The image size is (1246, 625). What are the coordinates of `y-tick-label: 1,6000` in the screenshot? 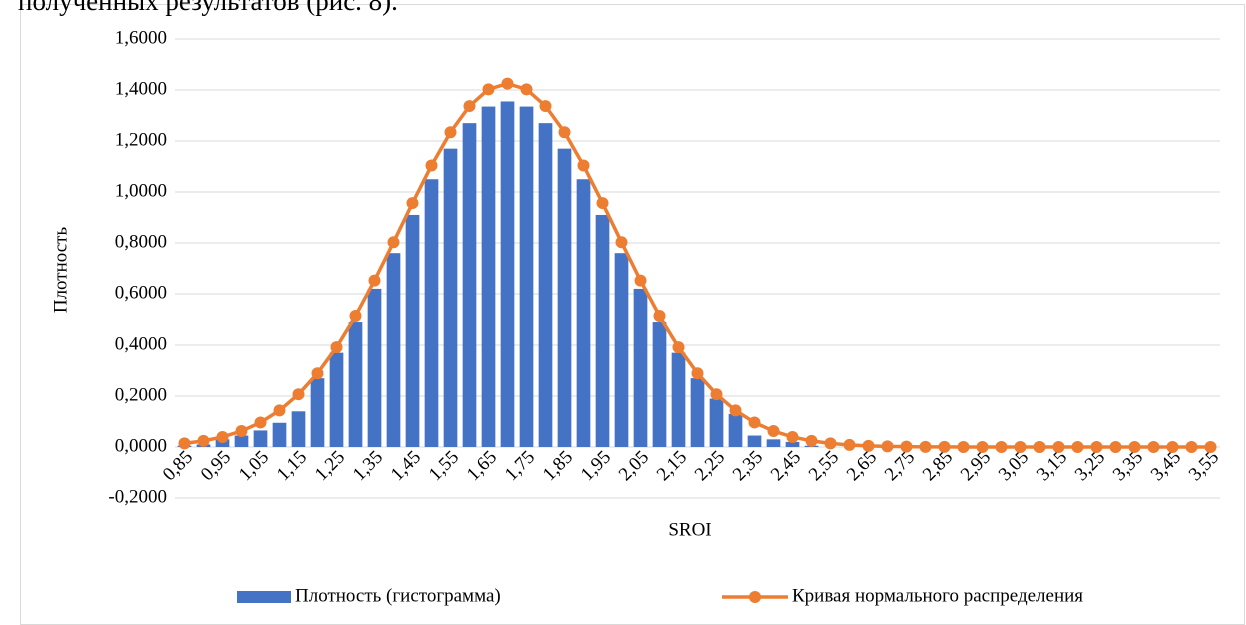 It's located at (141, 37).